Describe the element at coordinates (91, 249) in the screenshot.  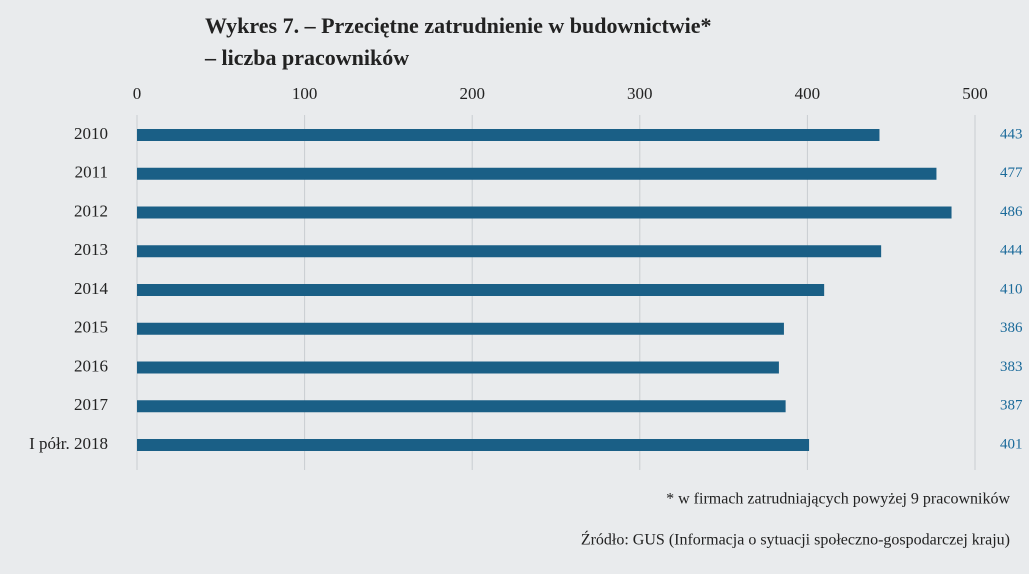
I see `y-tick-label: 2013` at that location.